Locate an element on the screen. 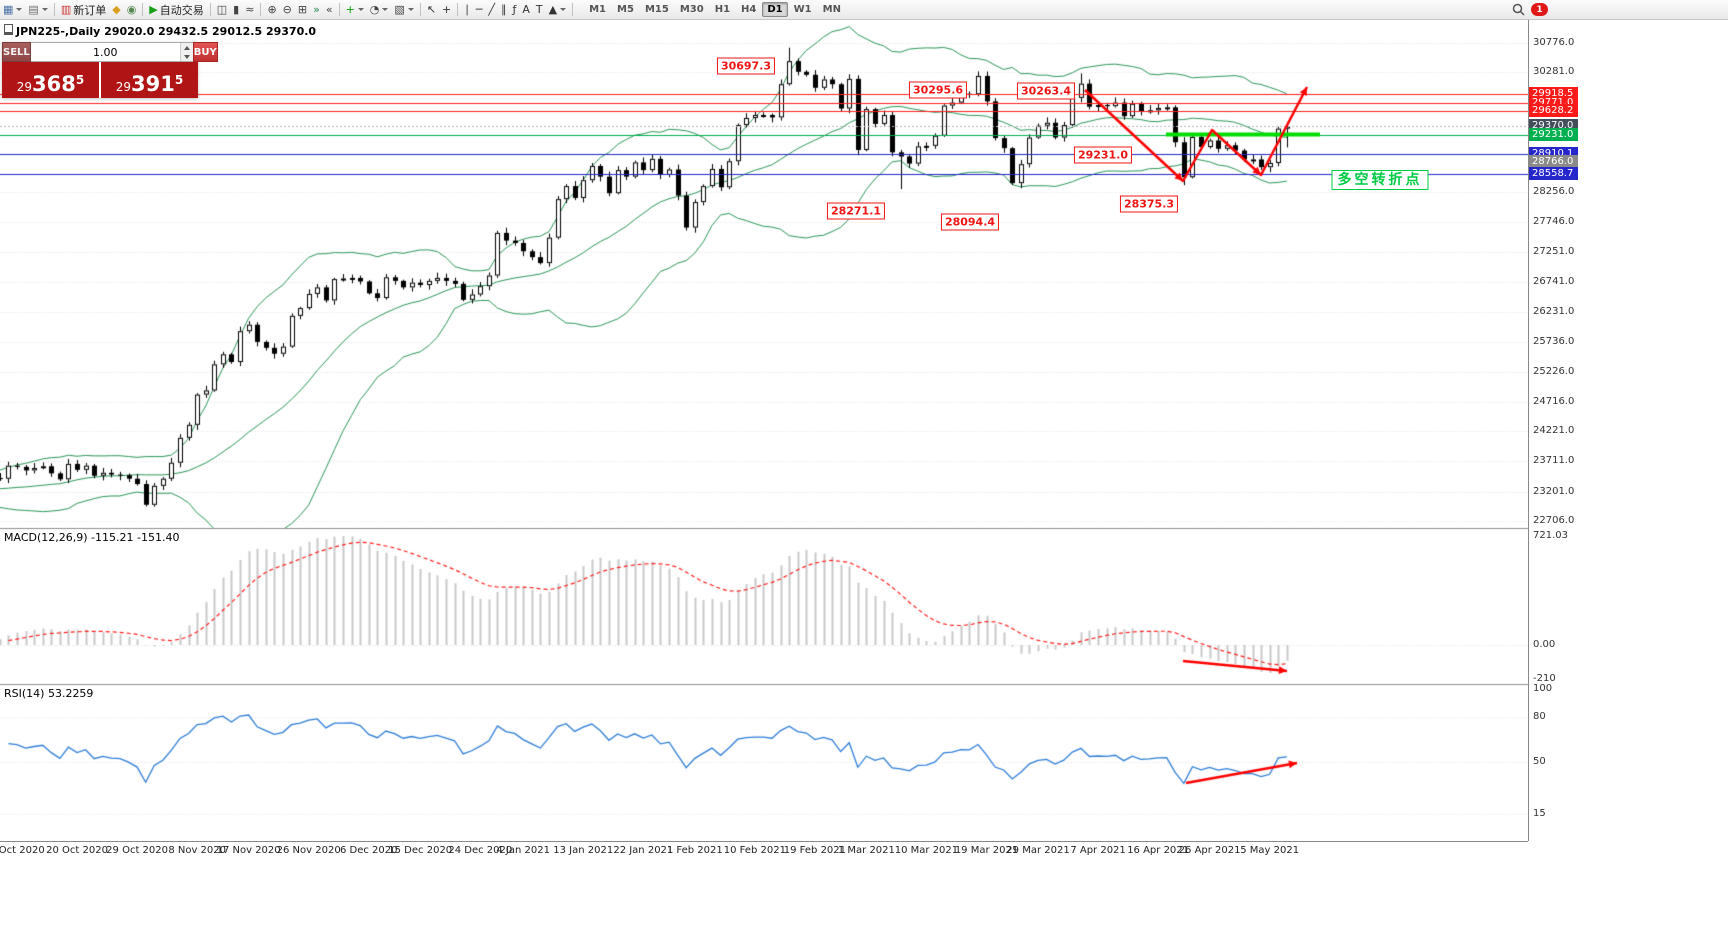 This screenshot has width=1728, height=946. price-annotation-box: 30263.4 is located at coordinates (1046, 91).